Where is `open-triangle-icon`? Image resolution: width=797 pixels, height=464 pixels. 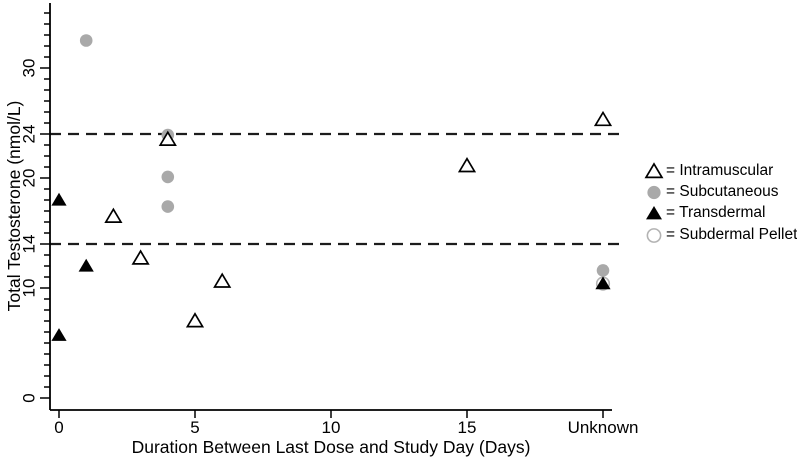
open-triangle-icon is located at coordinates (654, 169).